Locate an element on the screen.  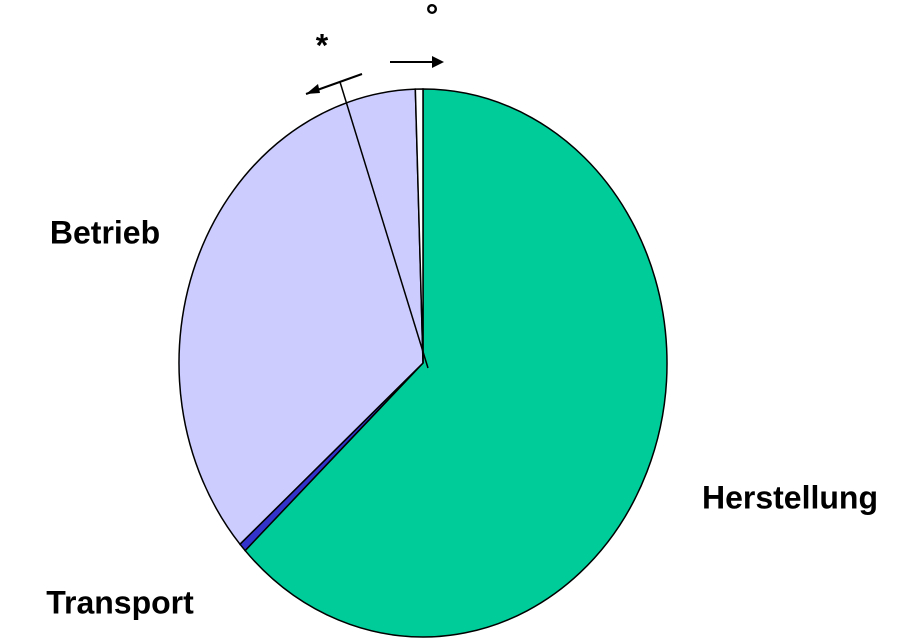
slice-label: Herstellung is located at coordinates (790, 497).